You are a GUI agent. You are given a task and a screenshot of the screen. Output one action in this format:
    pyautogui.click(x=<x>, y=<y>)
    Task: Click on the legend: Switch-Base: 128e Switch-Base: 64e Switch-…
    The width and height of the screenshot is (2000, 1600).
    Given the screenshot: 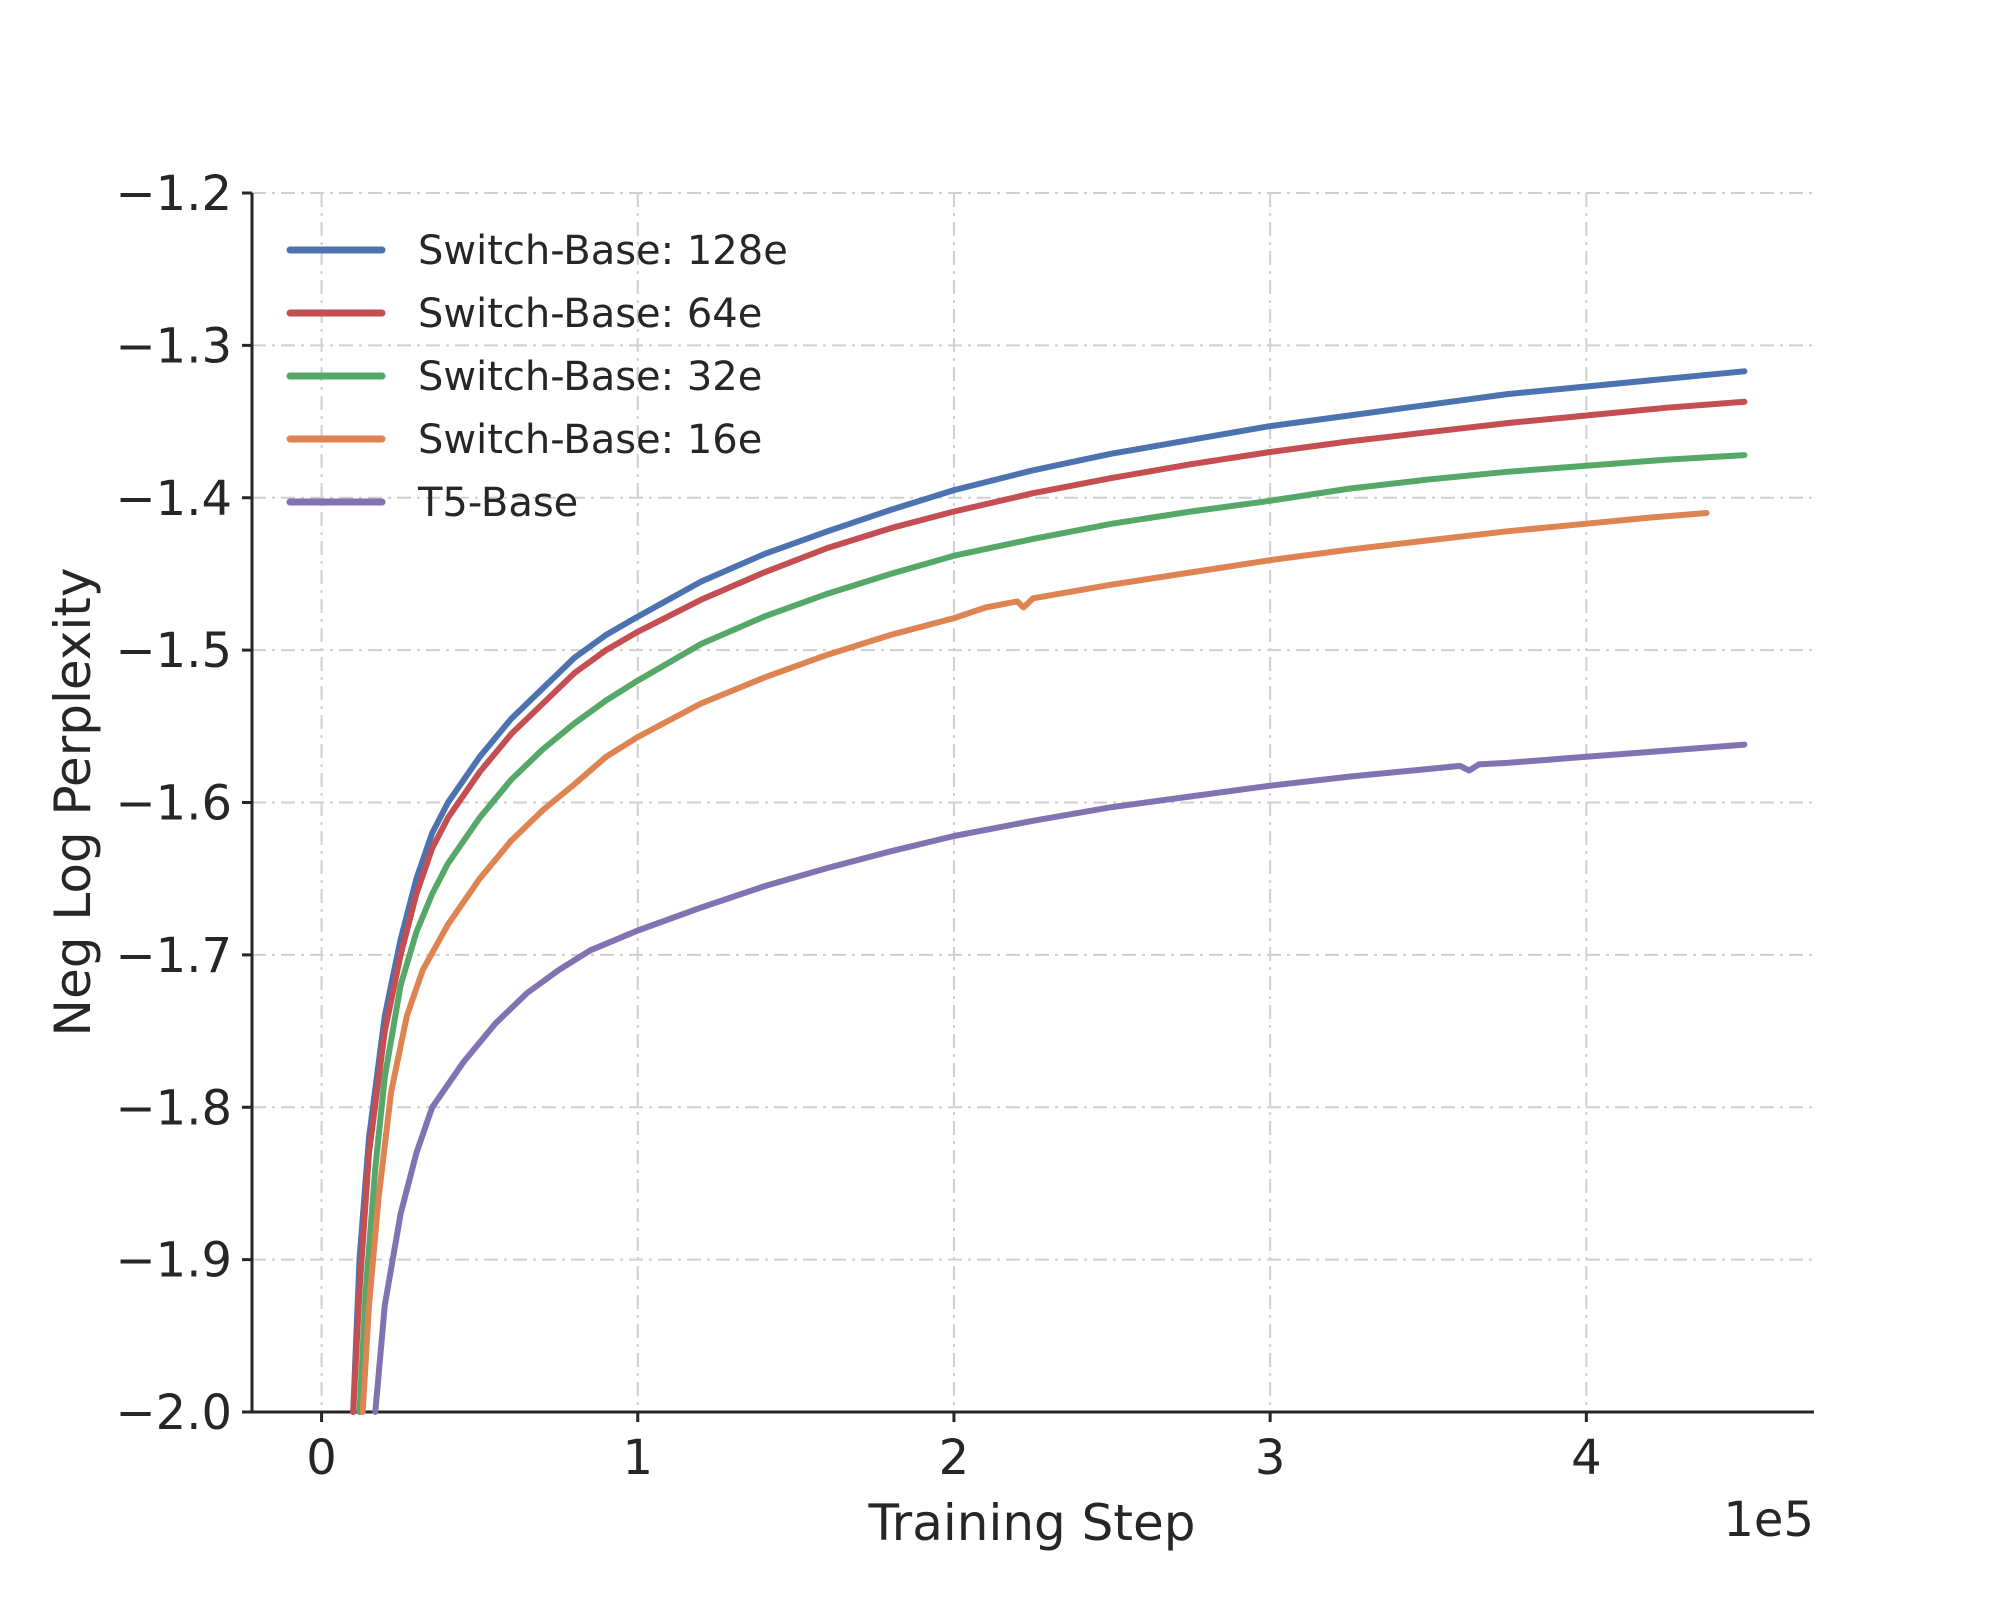 What is the action you would take?
    pyautogui.click(x=537, y=377)
    